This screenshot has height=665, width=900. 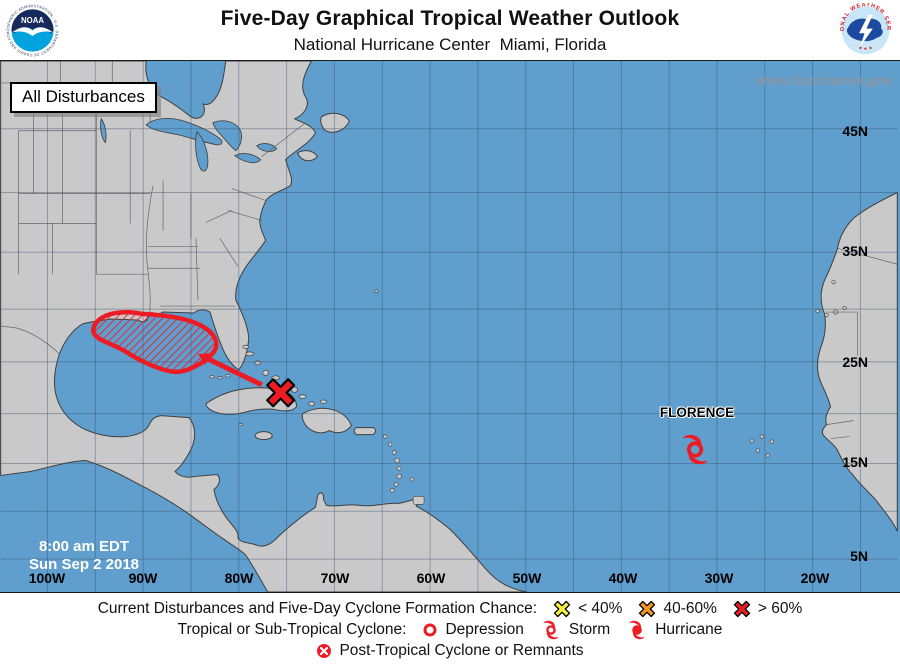 I want to click on legend-item-storm: Storm, so click(x=575, y=630).